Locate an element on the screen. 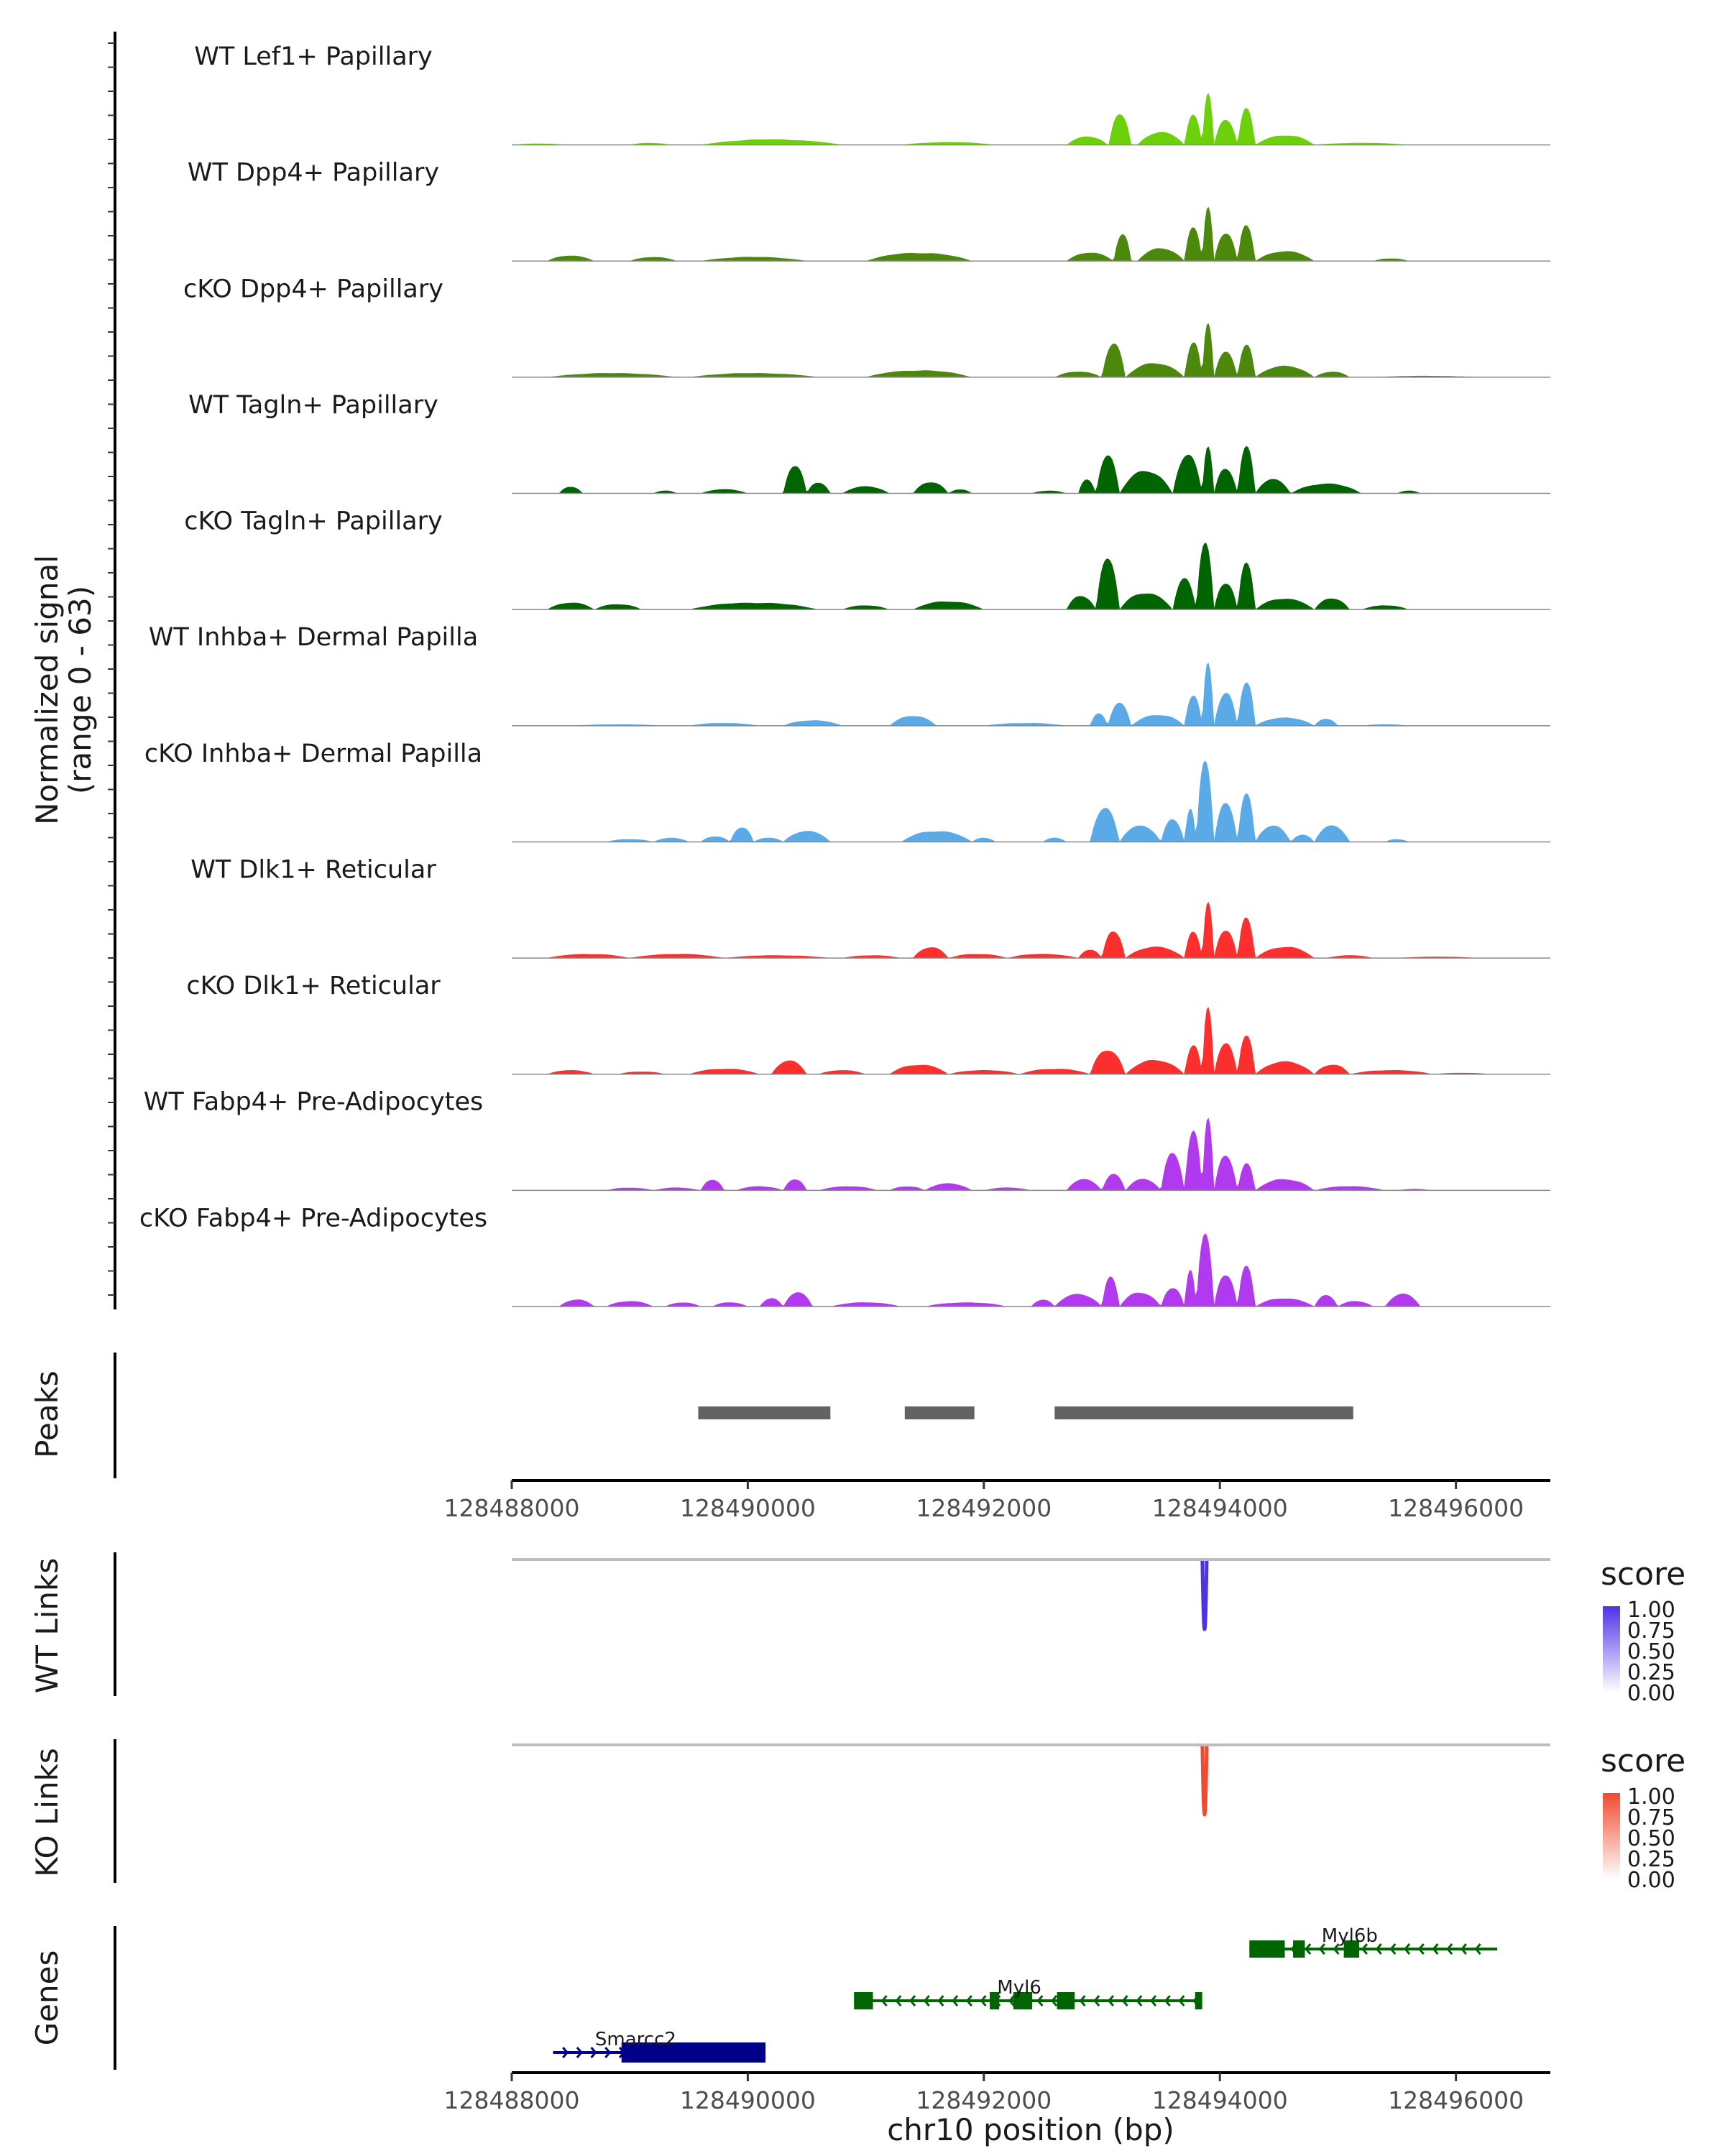 The image size is (1725, 2156). peaks-regions is located at coordinates (1025, 1412).